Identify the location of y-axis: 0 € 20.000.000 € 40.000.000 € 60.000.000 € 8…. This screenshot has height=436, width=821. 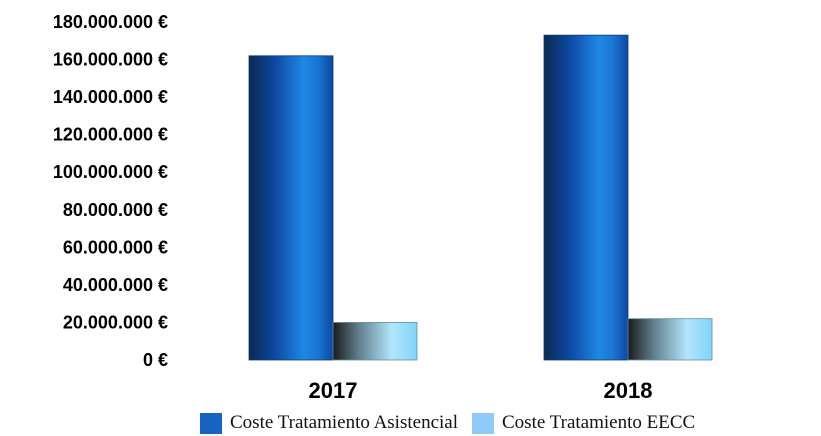
(110, 191).